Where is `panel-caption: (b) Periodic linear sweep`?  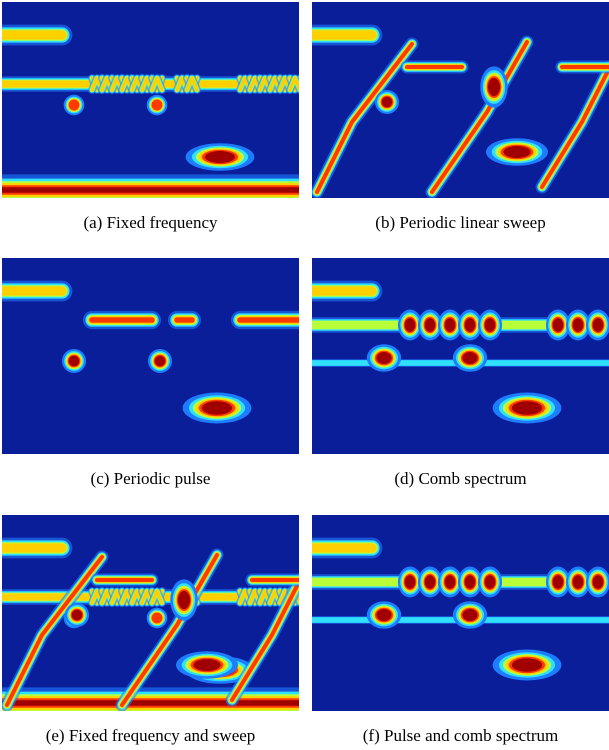
panel-caption: (b) Periodic linear sweep is located at coordinates (460, 222).